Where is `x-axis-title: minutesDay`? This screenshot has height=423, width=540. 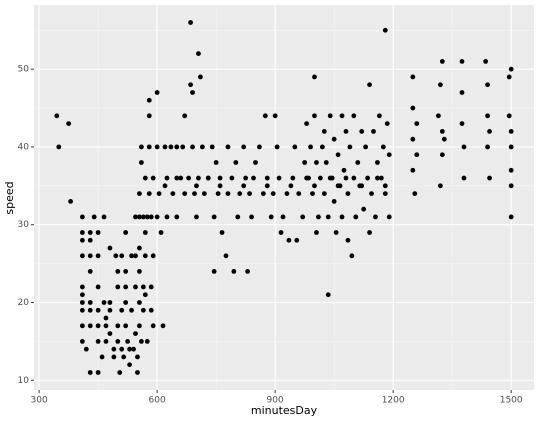
x-axis-title: minutesDay is located at coordinates (284, 410).